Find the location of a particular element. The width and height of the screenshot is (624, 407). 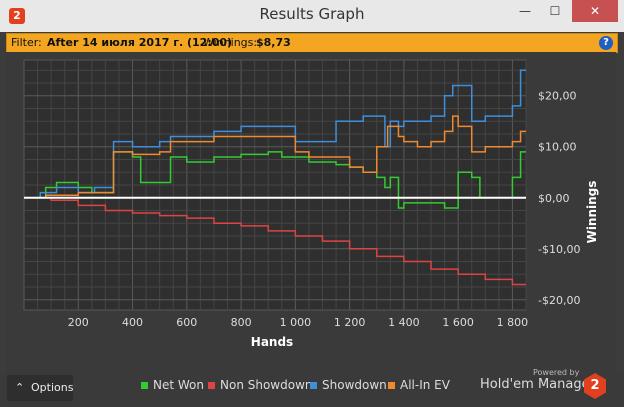

x-tick-label: 1 600 is located at coordinates (458, 322).